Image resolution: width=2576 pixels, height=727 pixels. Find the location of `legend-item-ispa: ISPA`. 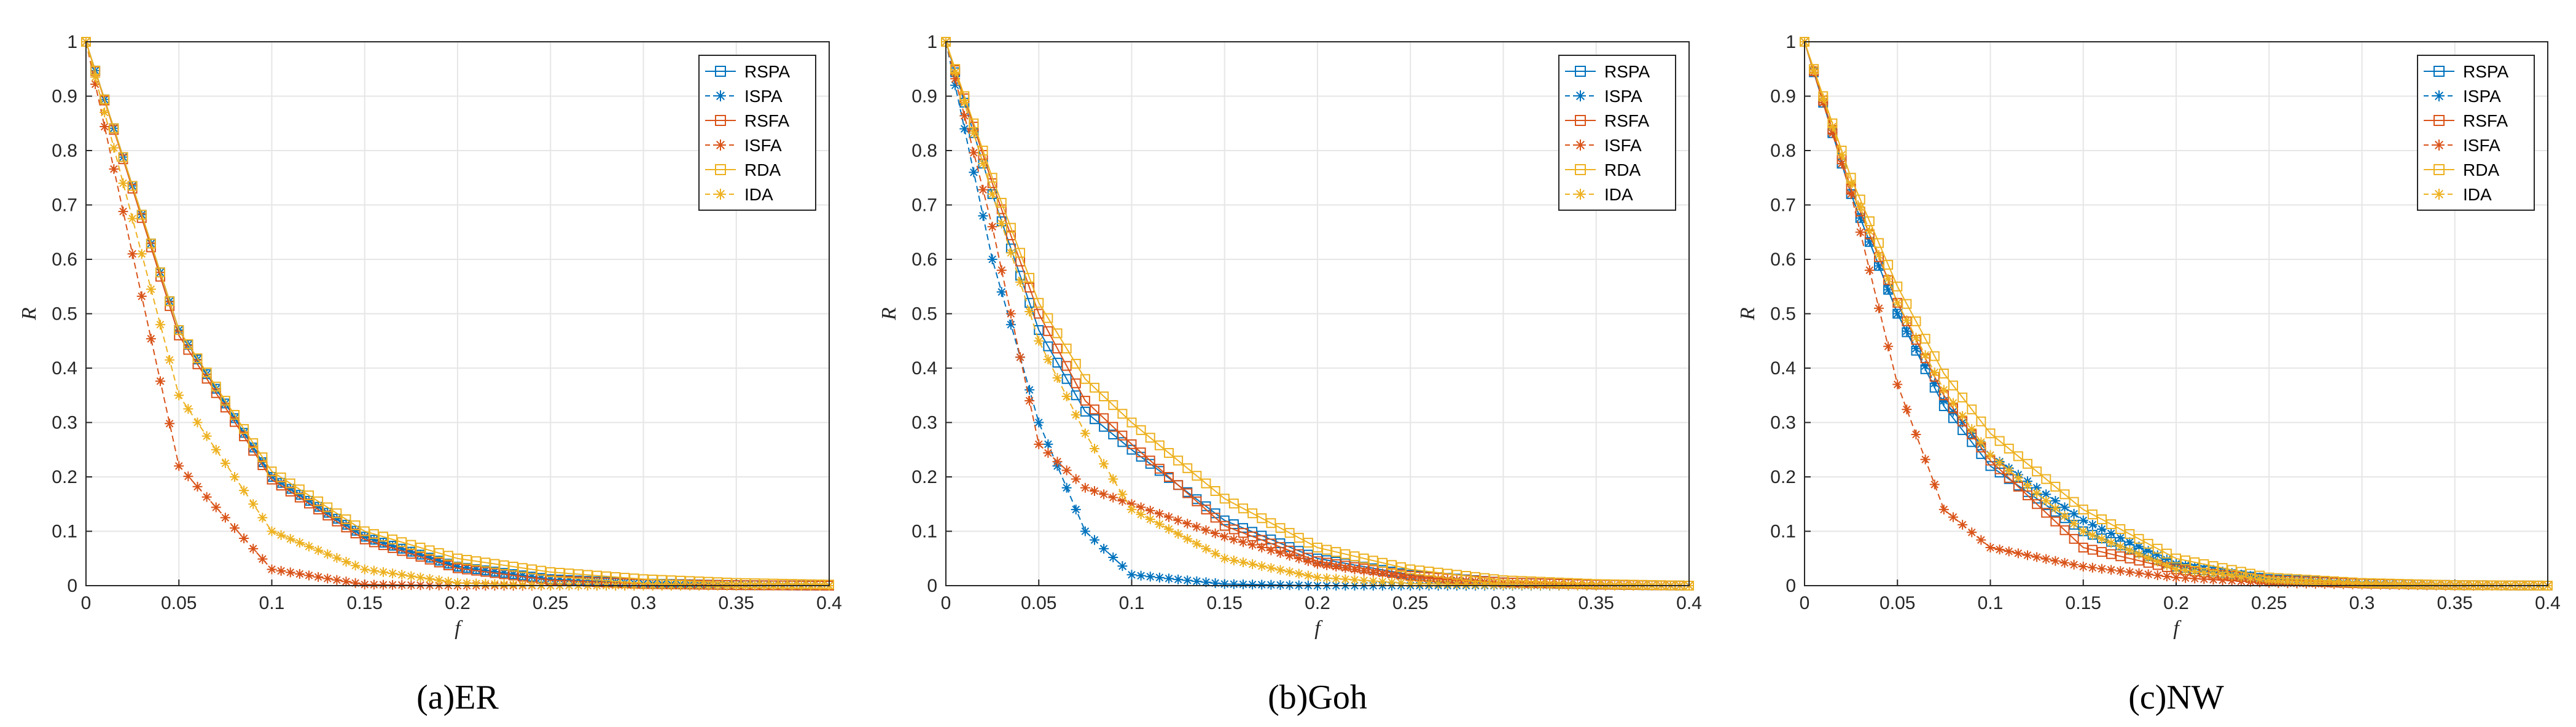

legend-item-ispa: ISPA is located at coordinates (1603, 97).